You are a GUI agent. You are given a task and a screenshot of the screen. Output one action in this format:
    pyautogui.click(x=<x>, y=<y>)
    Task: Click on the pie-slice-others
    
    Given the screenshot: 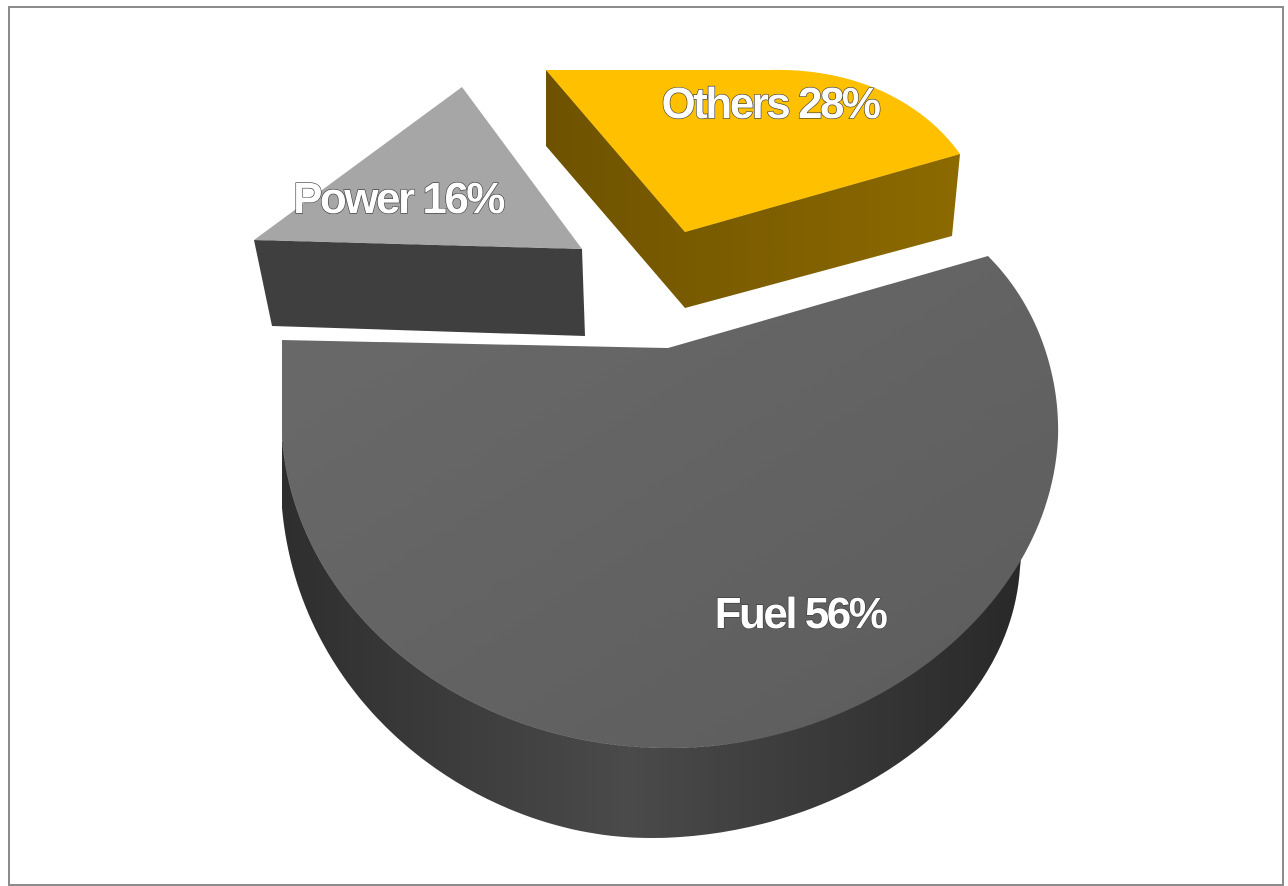 What is the action you would take?
    pyautogui.click(x=753, y=151)
    